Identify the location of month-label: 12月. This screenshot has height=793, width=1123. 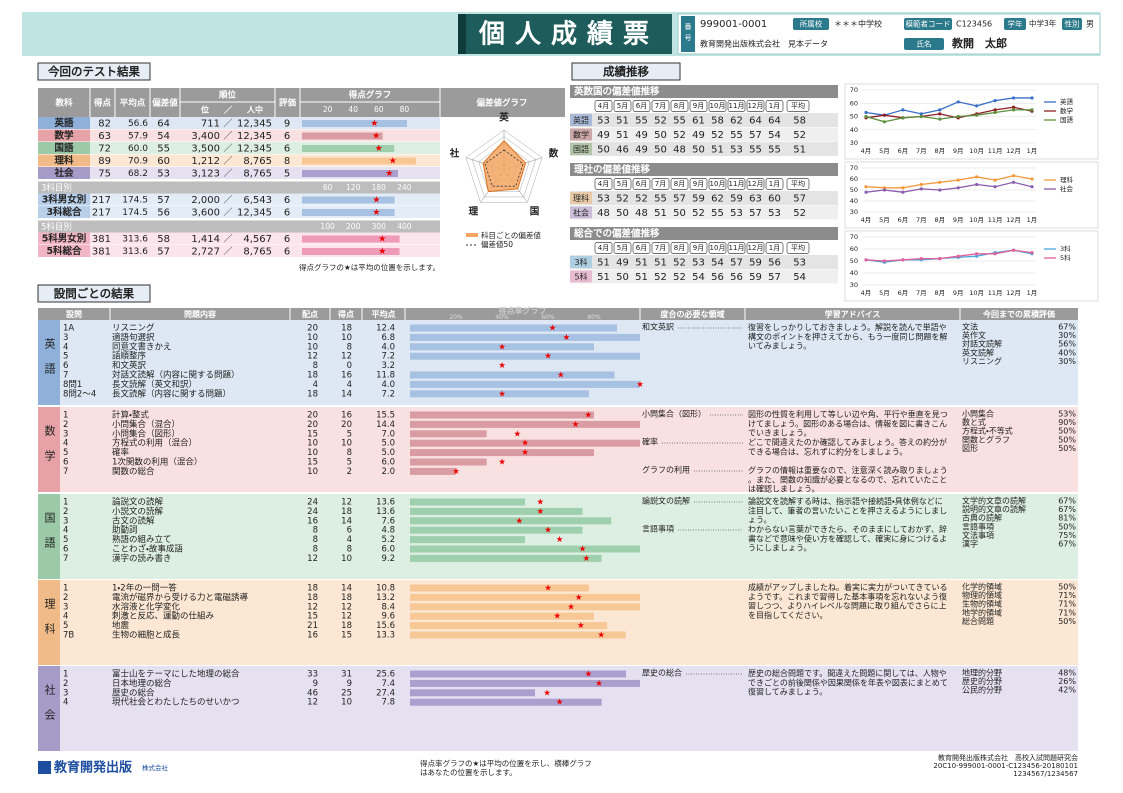
(756, 106).